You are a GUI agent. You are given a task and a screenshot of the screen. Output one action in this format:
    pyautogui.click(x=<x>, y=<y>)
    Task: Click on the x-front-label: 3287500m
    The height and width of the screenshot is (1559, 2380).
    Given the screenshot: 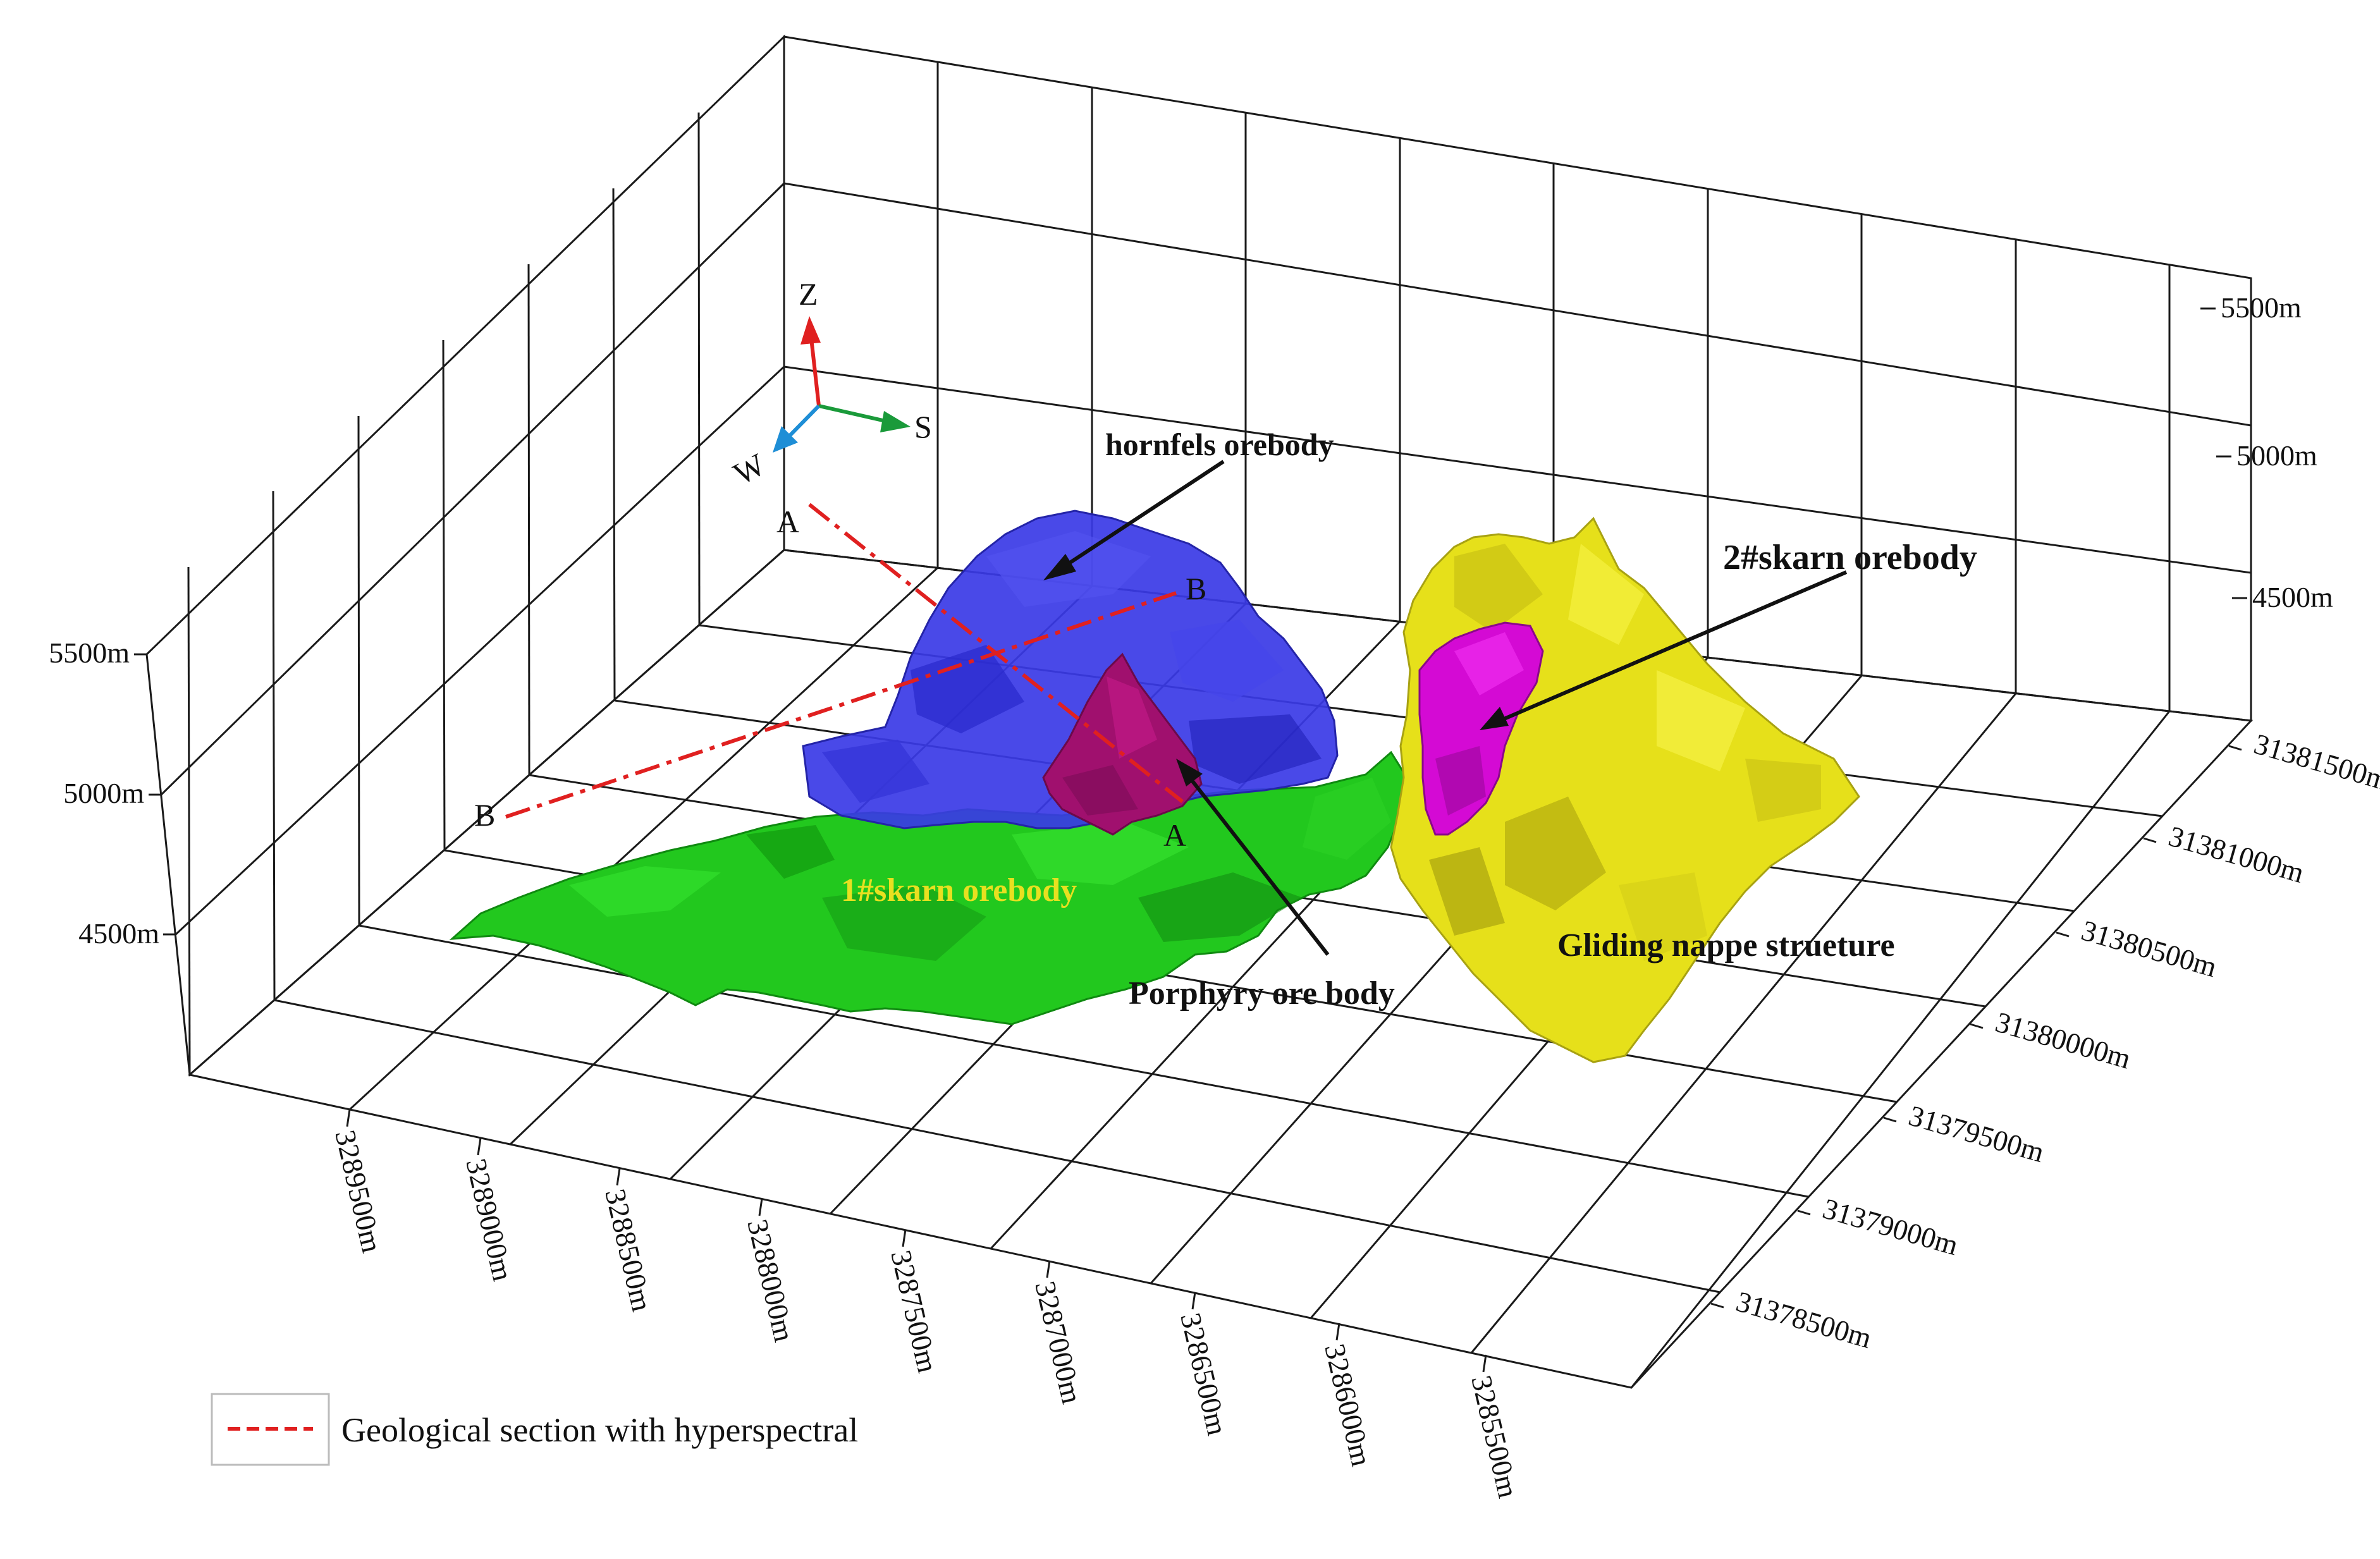 What is the action you would take?
    pyautogui.click(x=914, y=1311)
    